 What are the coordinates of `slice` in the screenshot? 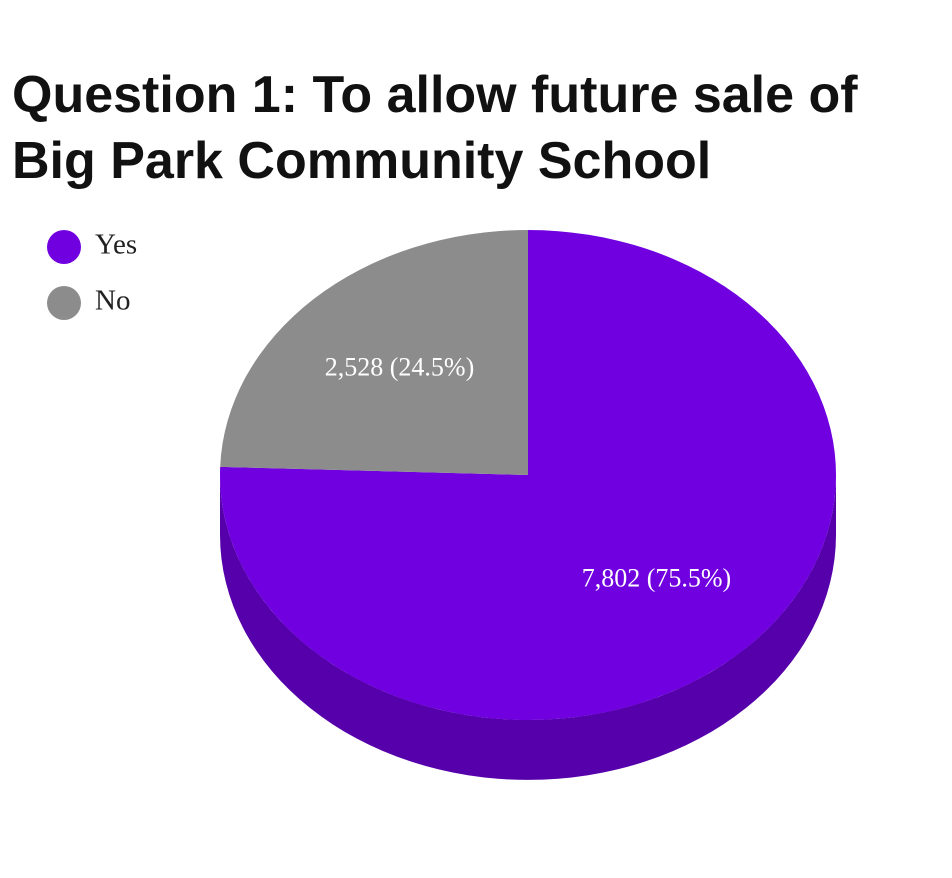 It's located at (374, 352).